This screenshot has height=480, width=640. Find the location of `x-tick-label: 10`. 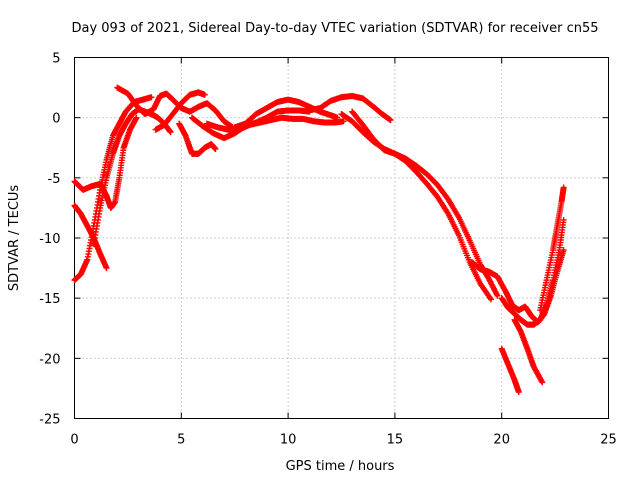

x-tick-label: 10 is located at coordinates (288, 440).